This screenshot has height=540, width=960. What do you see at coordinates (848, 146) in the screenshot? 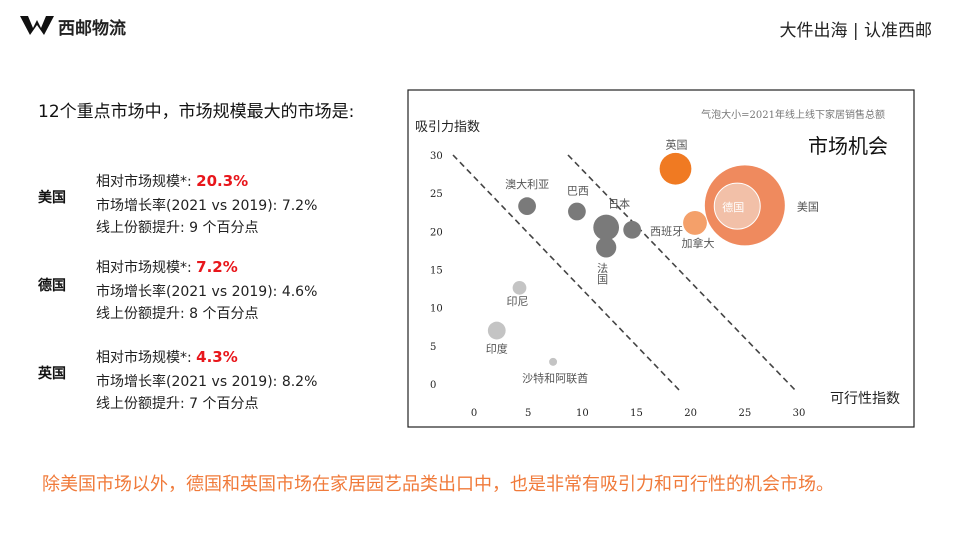
I see `chart-title: 市场机会` at bounding box center [848, 146].